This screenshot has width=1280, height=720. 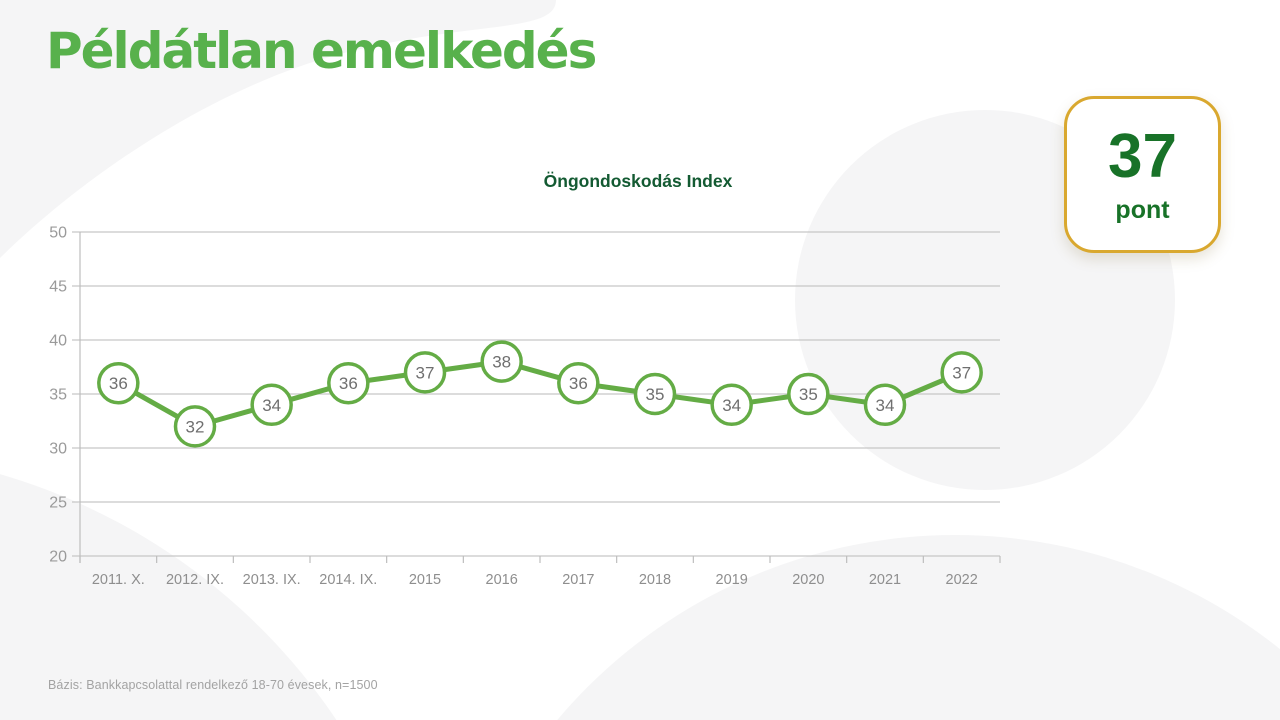 What do you see at coordinates (918, 627) in the screenshot?
I see `bg-circle-bottom-right` at bounding box center [918, 627].